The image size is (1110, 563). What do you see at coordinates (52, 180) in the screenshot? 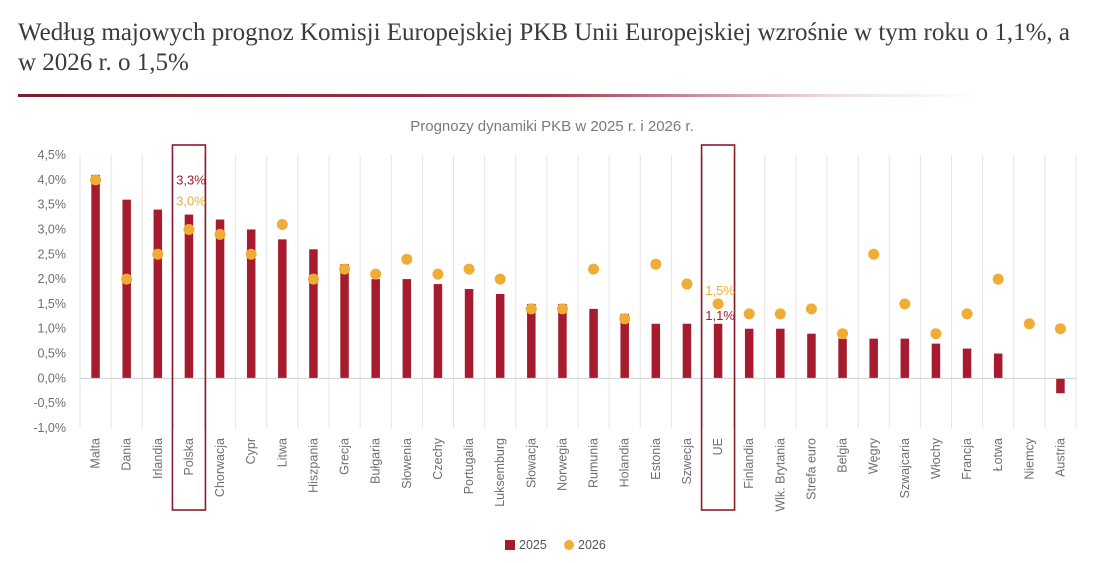
I see `y-tick-label: 4,0%` at bounding box center [52, 180].